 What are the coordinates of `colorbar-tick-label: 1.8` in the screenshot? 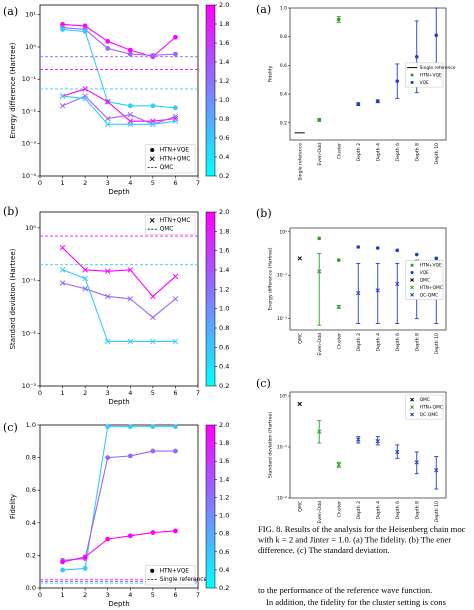 It's located at (224, 443).